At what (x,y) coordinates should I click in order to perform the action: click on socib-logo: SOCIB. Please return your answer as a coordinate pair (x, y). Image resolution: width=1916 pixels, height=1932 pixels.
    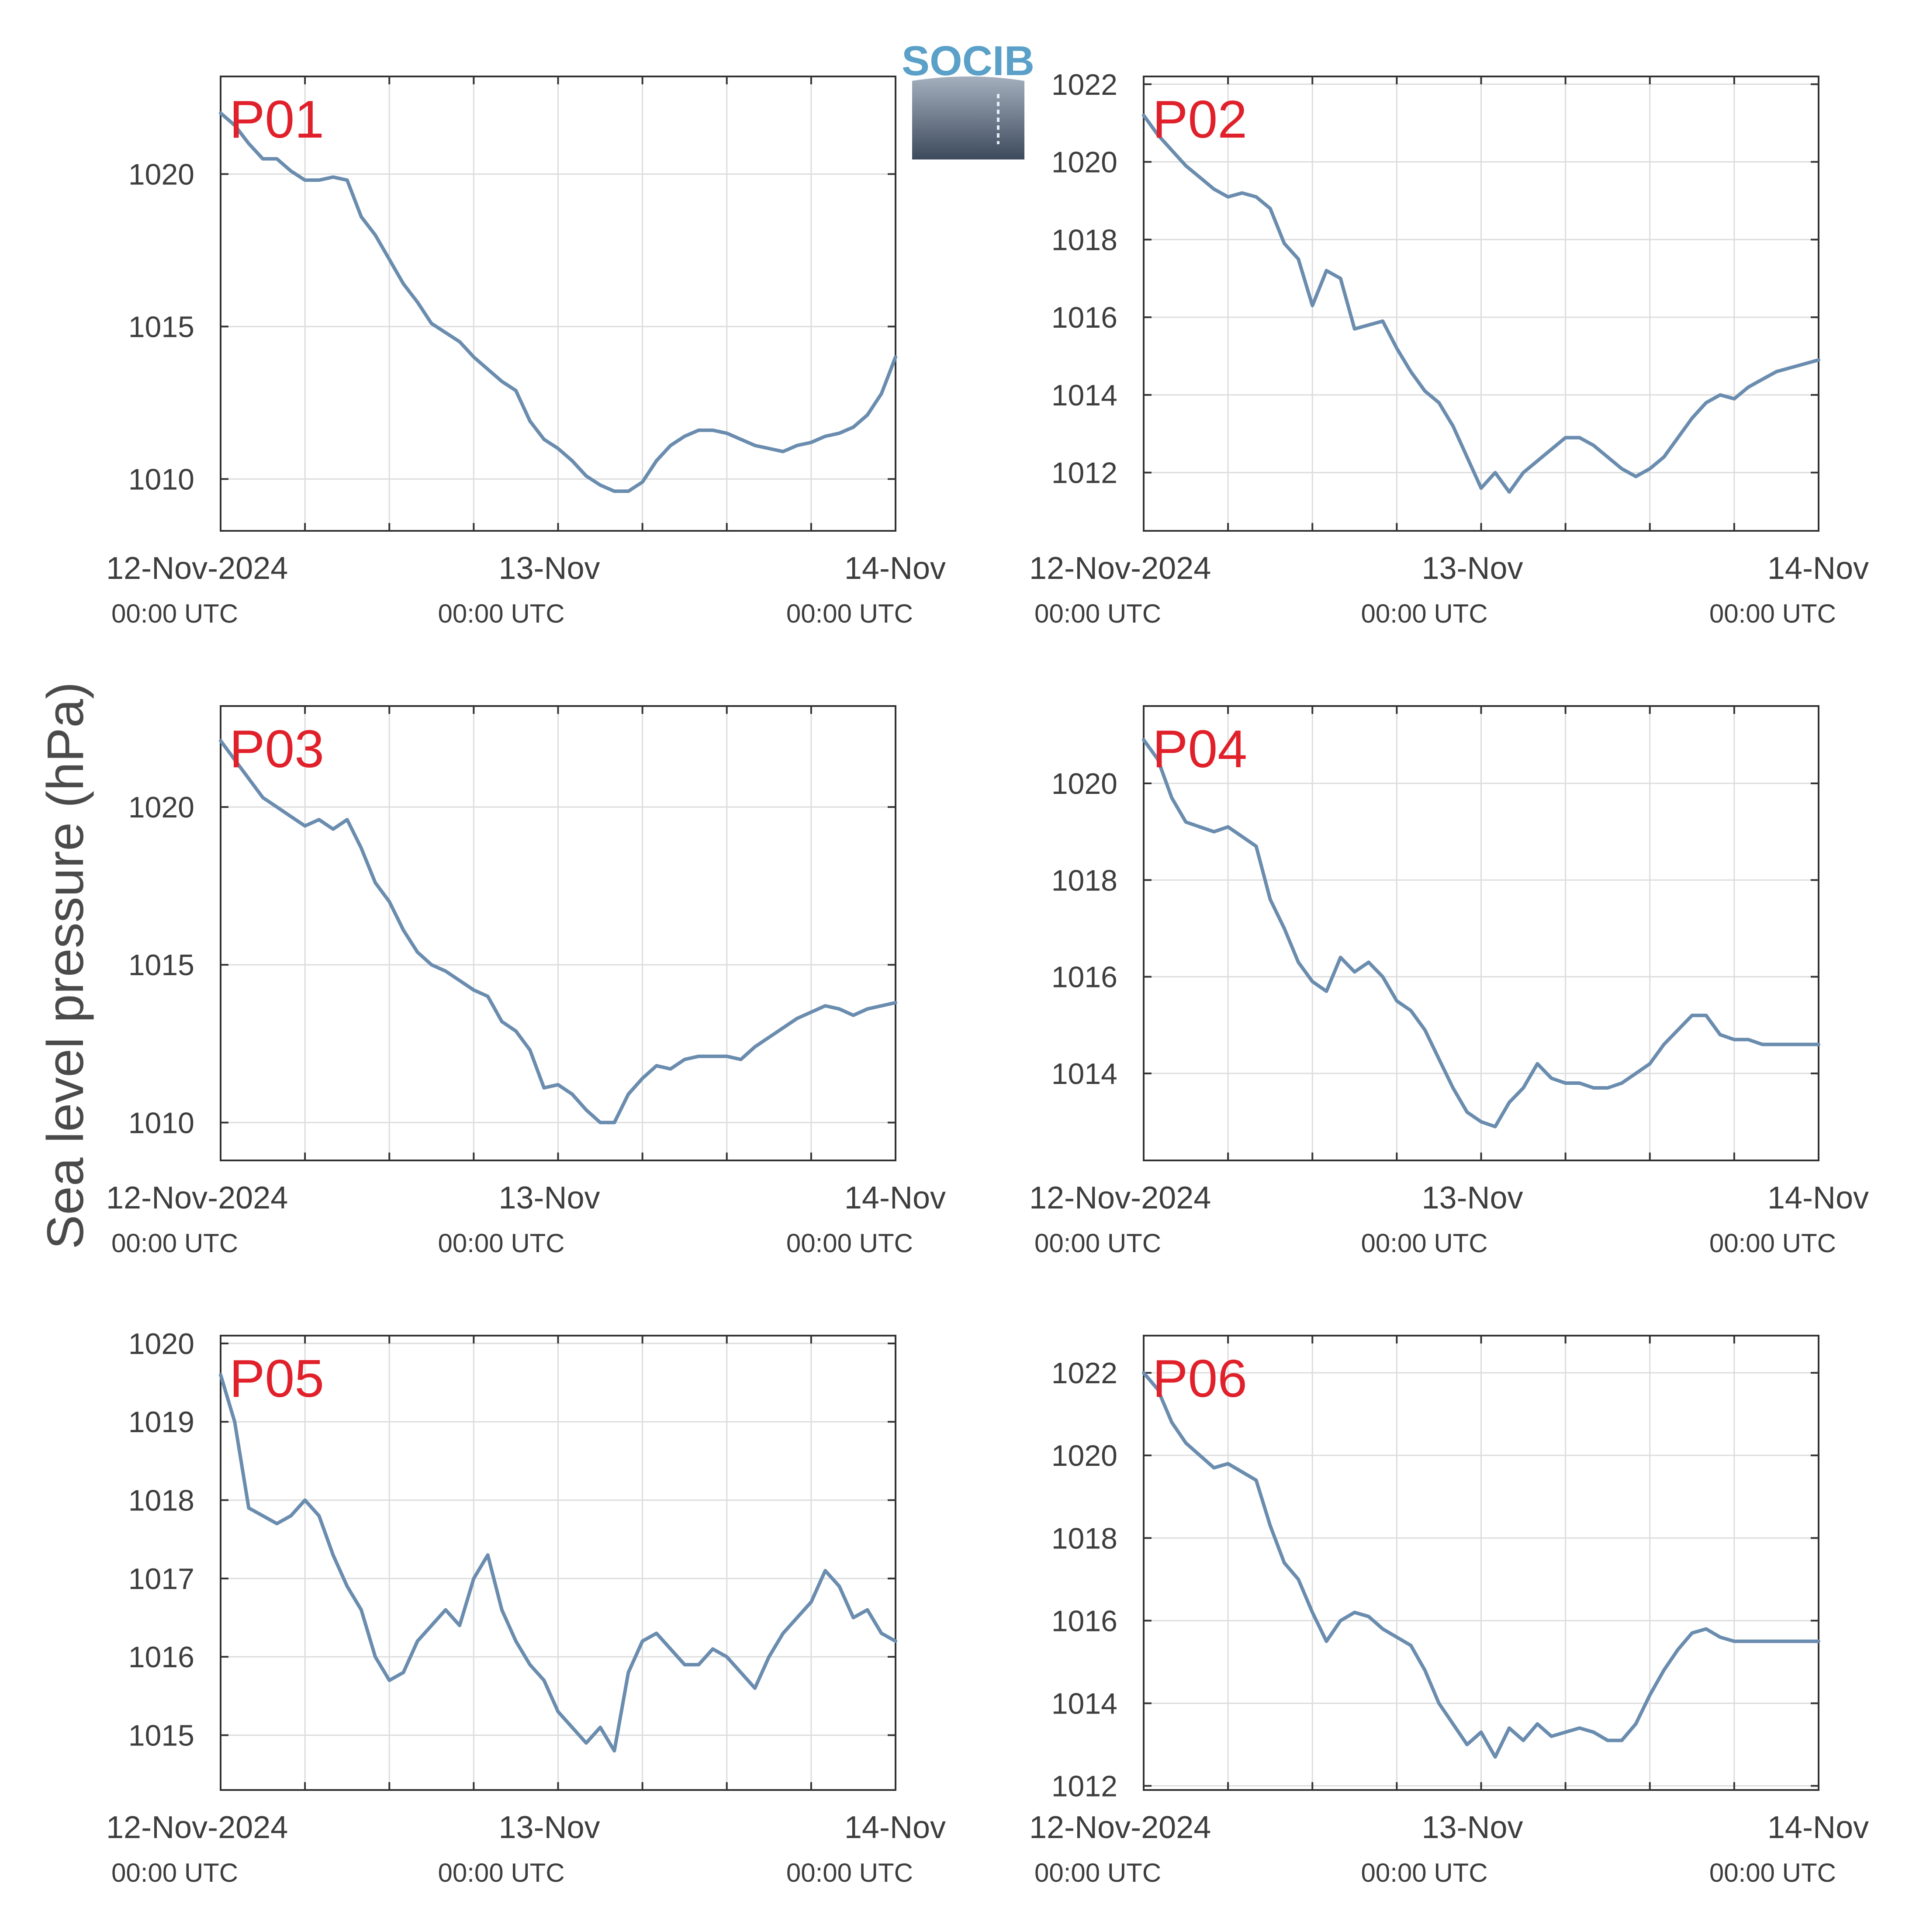
    Looking at the image, I should click on (968, 98).